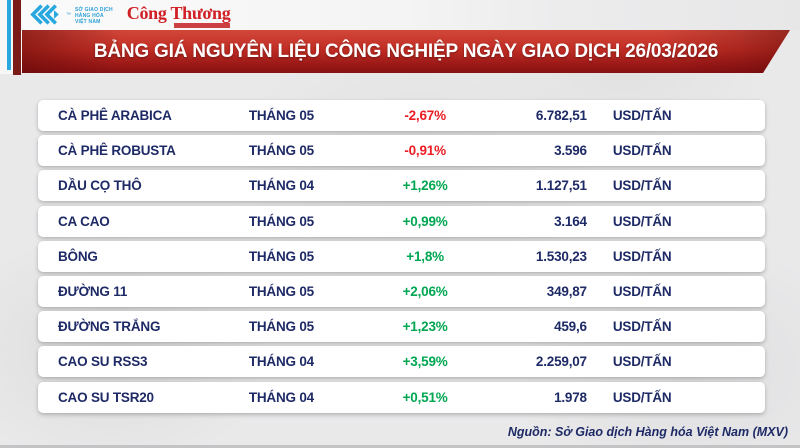  Describe the element at coordinates (178, 13) in the screenshot. I see `congthuong-logo-text: Công Thương` at that location.